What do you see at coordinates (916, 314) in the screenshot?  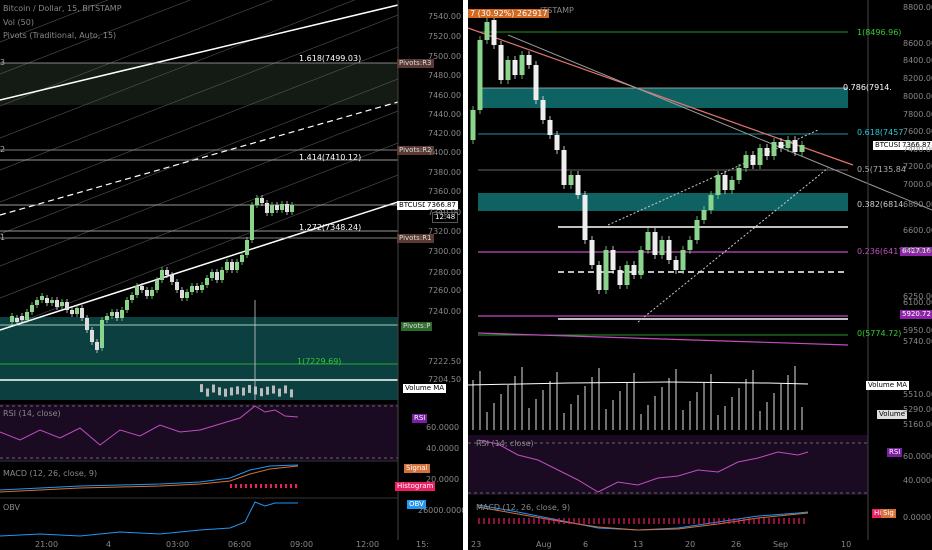 I see `level-tag-5920: 5920.72` at bounding box center [916, 314].